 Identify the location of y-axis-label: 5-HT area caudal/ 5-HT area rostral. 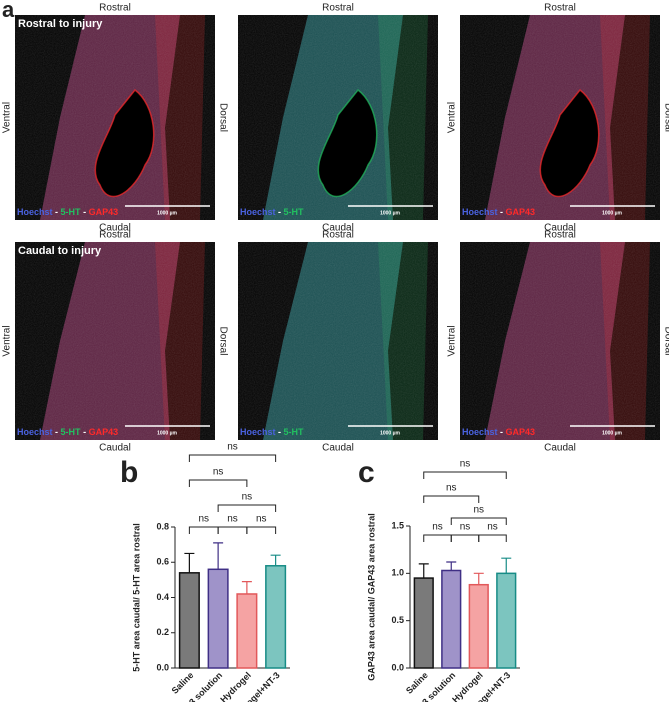
(136, 597).